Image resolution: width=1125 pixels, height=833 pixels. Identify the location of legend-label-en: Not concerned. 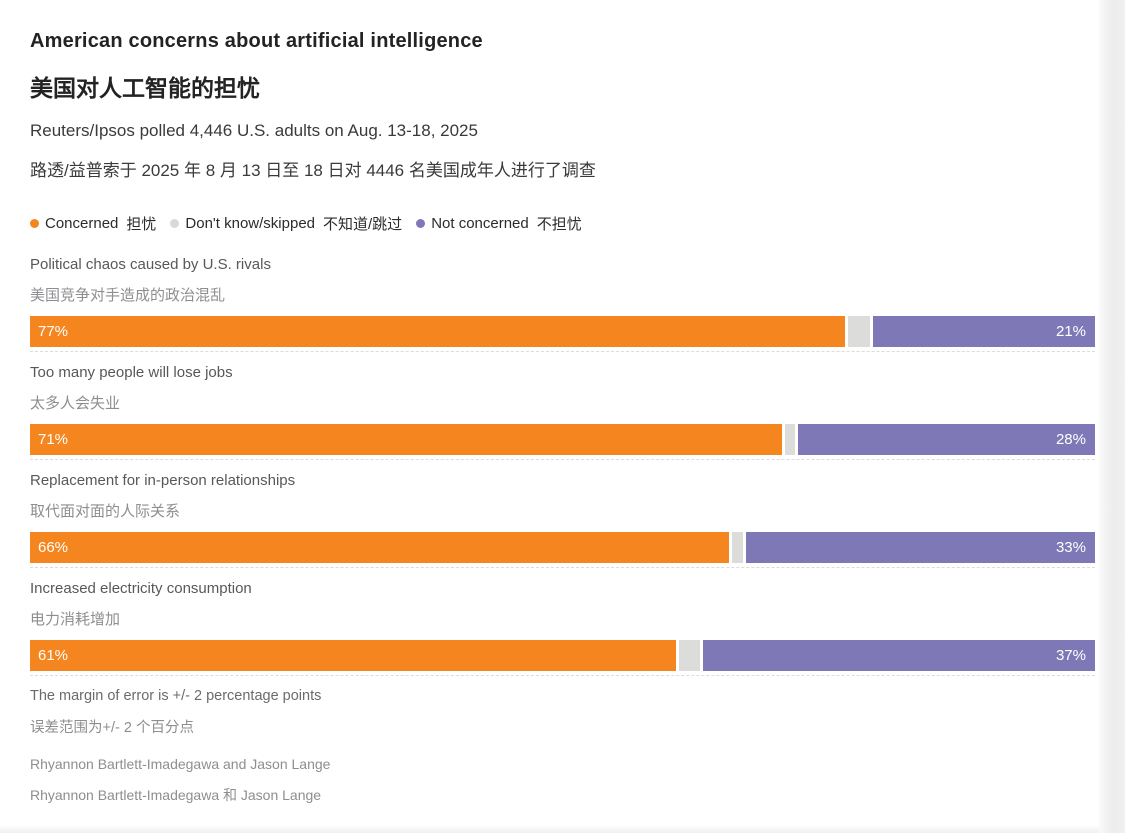
(480, 223).